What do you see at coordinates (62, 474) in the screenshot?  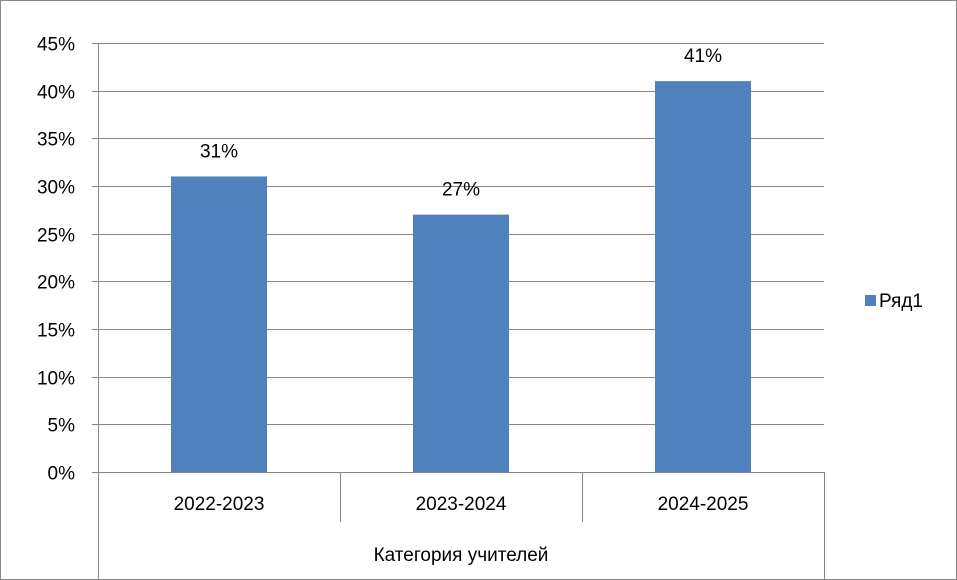 I see `y-tick-label: 0%` at bounding box center [62, 474].